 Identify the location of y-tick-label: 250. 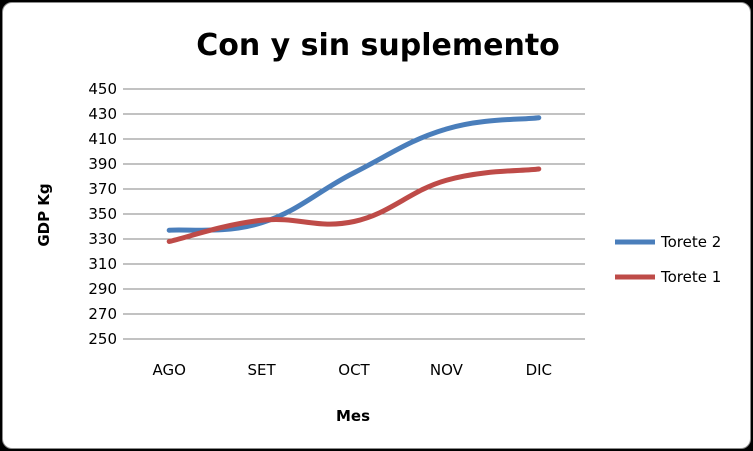
(102, 339).